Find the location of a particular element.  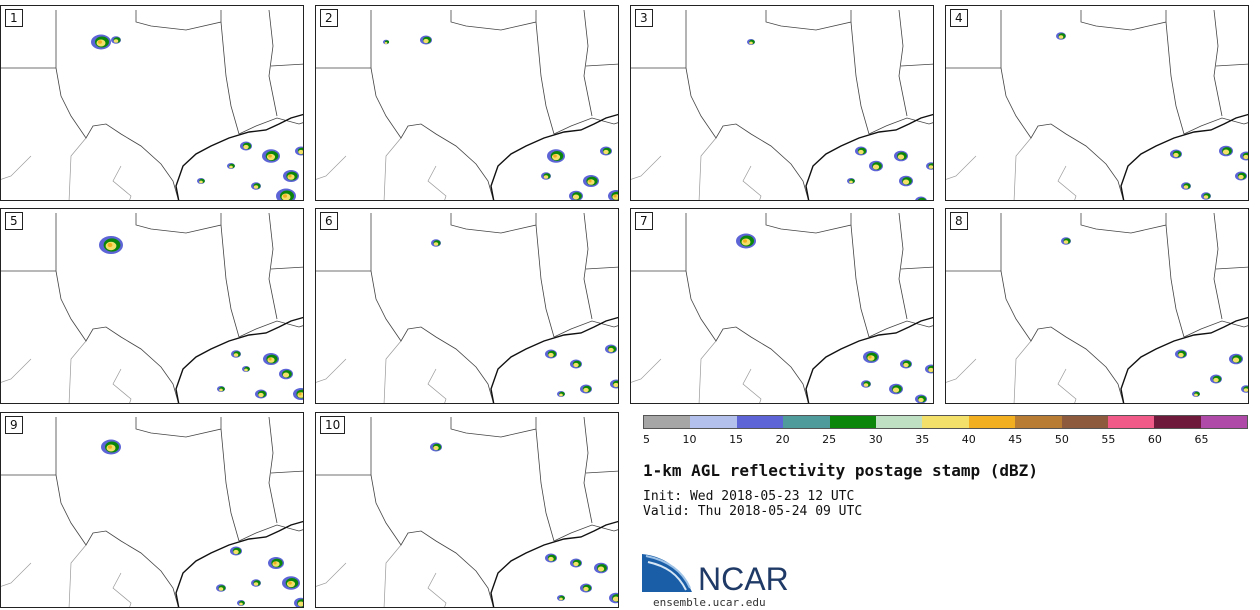

panel-number: 4 is located at coordinates (959, 18).